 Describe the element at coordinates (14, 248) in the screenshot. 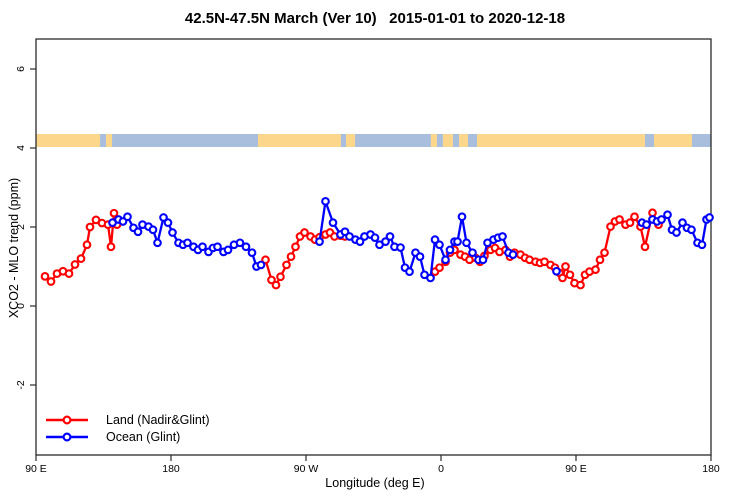

I see `y-axis-label: XCO2 - MLO trend (ppm)` at that location.